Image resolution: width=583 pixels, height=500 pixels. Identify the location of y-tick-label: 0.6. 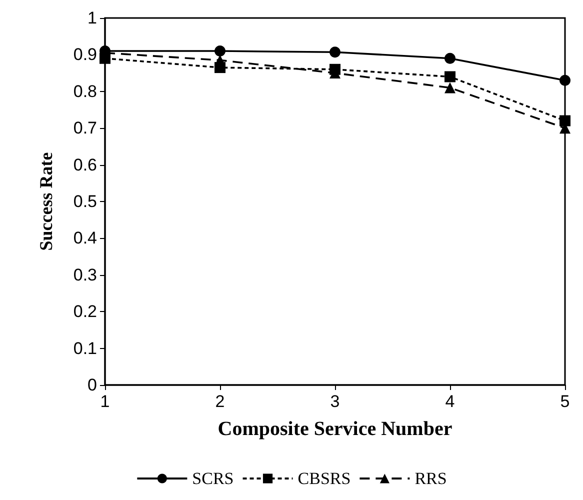
(85, 164).